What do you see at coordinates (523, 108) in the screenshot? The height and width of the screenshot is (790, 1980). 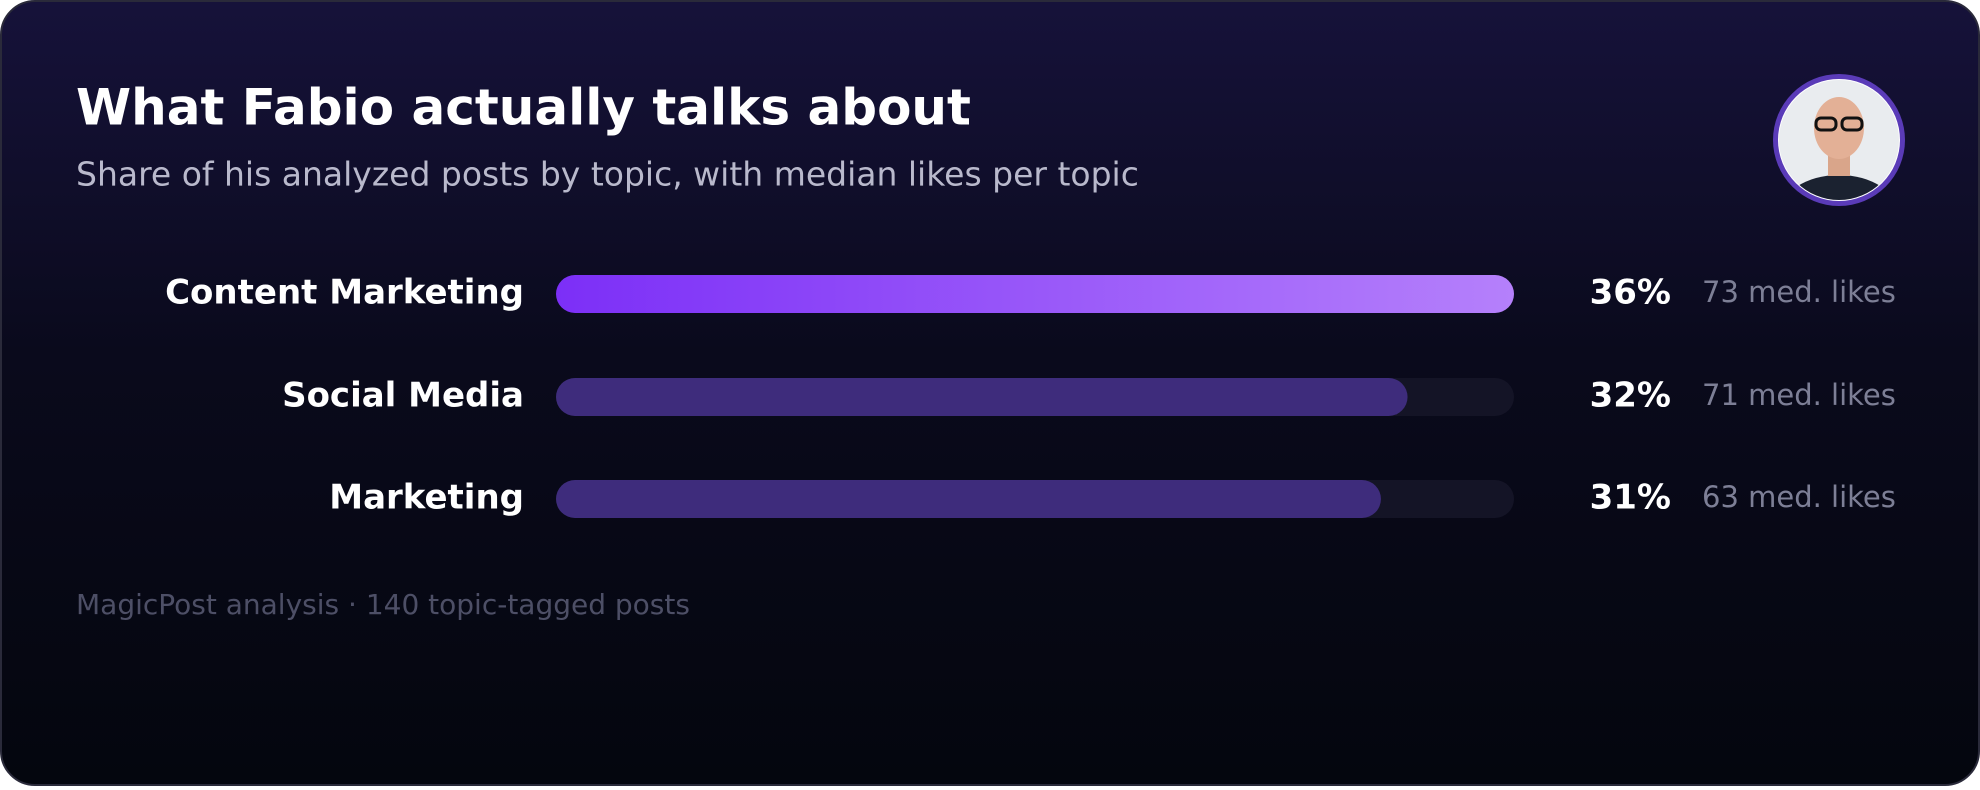 I see `chart-title: What Fabio actually talks about` at bounding box center [523, 108].